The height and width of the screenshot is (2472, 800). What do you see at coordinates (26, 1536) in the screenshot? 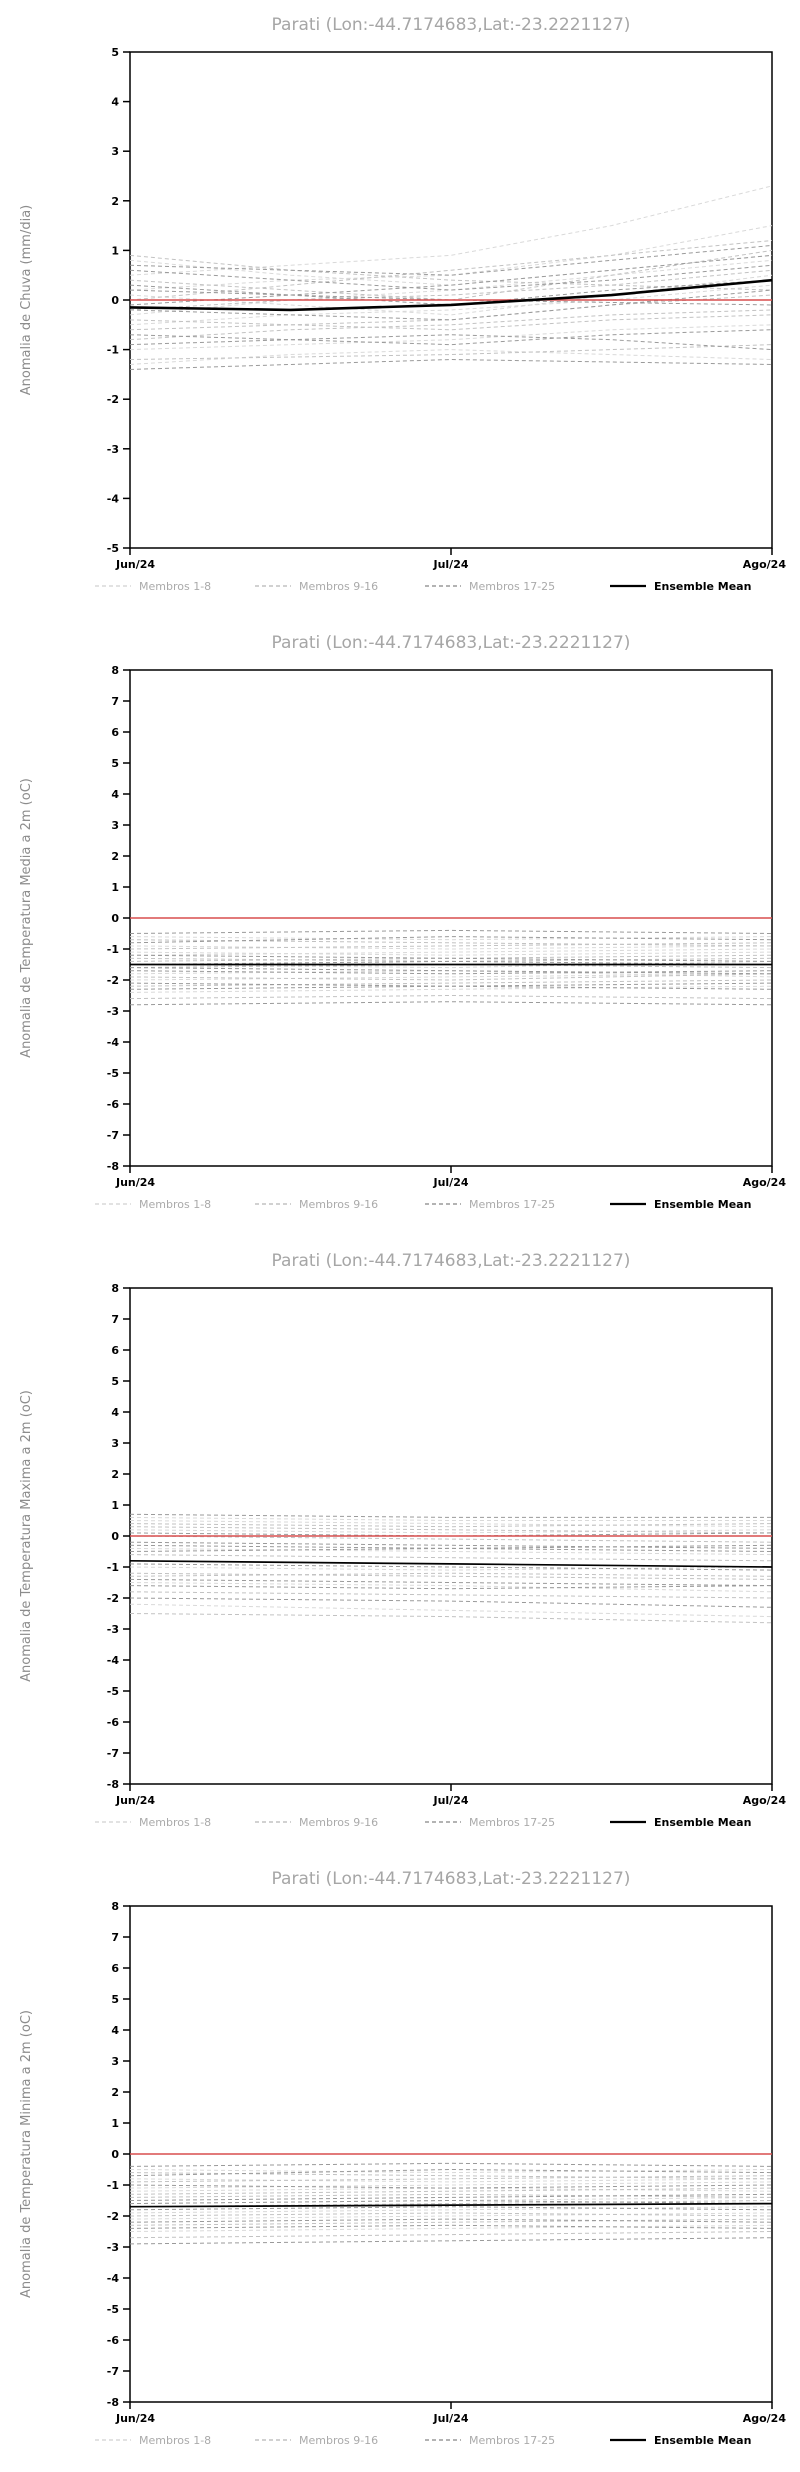
I see `y-axis-label: Anomalia de Temperatura Maxima a 2m (oC)` at bounding box center [26, 1536].